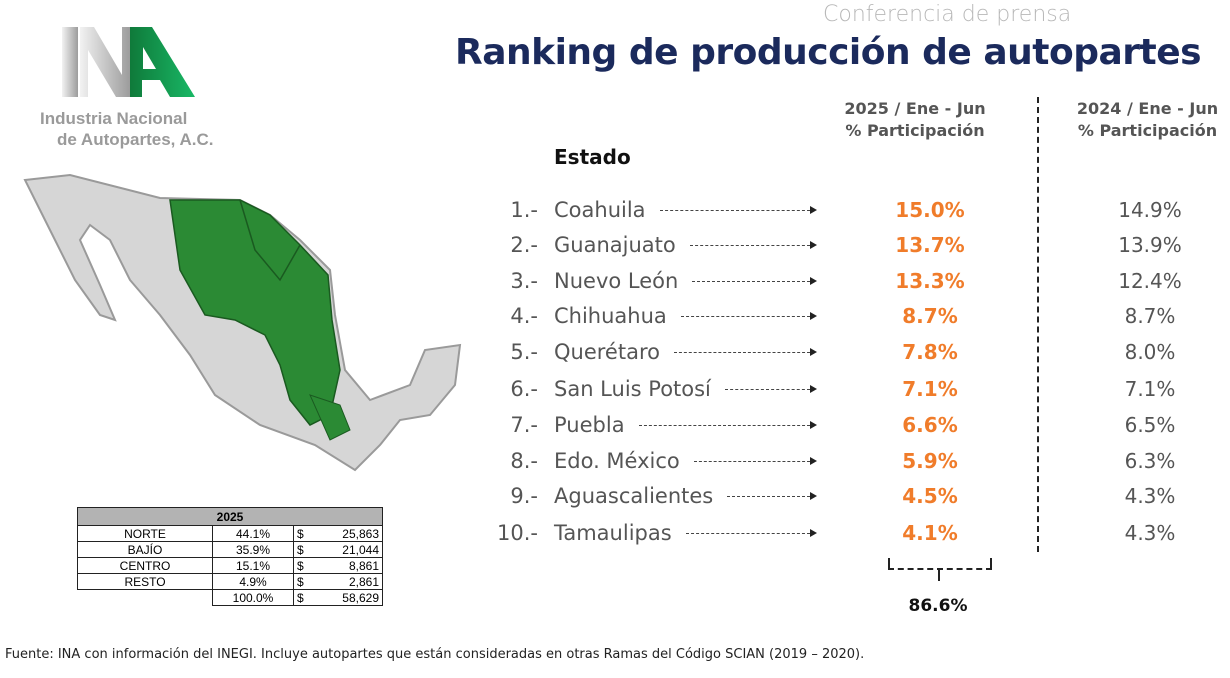  Describe the element at coordinates (230, 516) in the screenshot. I see `region-table-header: 2025` at that location.